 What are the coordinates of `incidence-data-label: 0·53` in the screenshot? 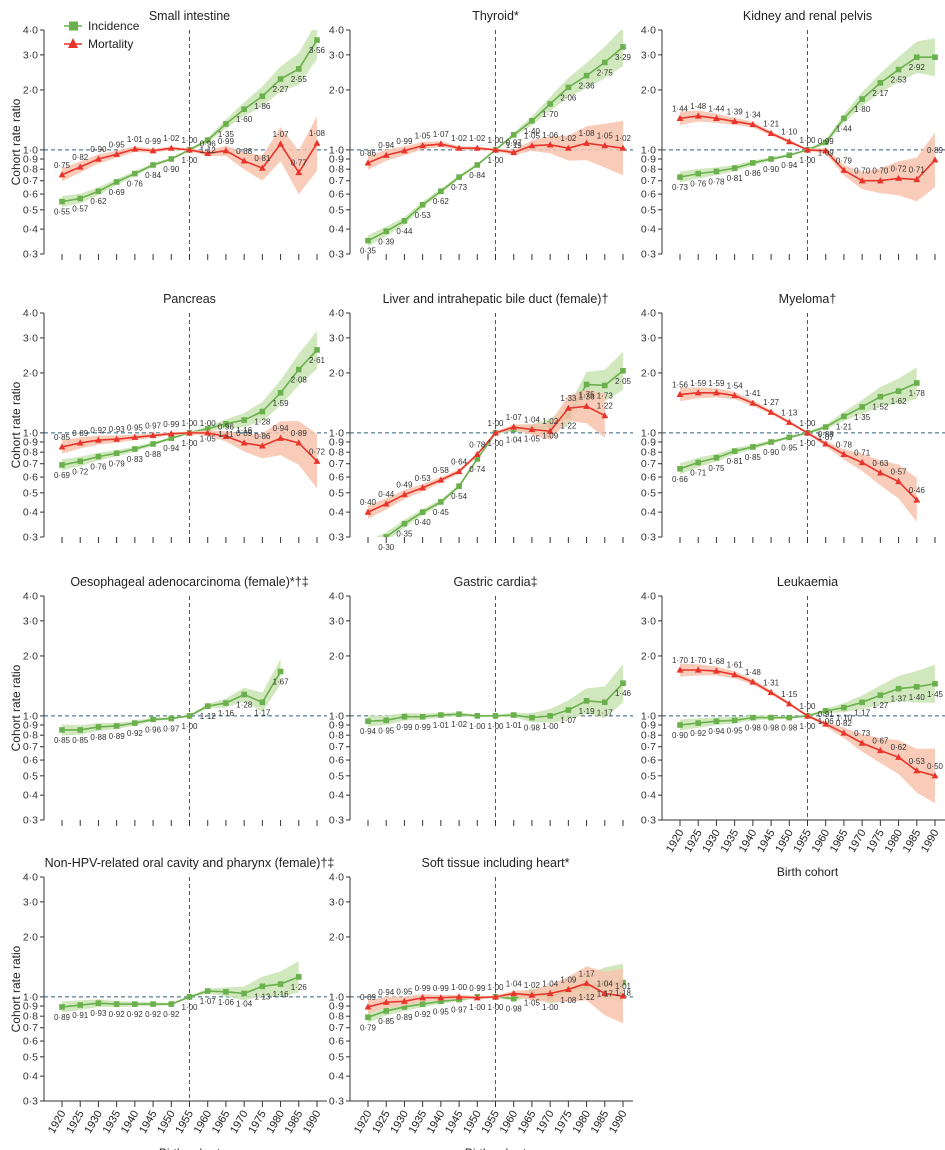 It's located at (423, 215).